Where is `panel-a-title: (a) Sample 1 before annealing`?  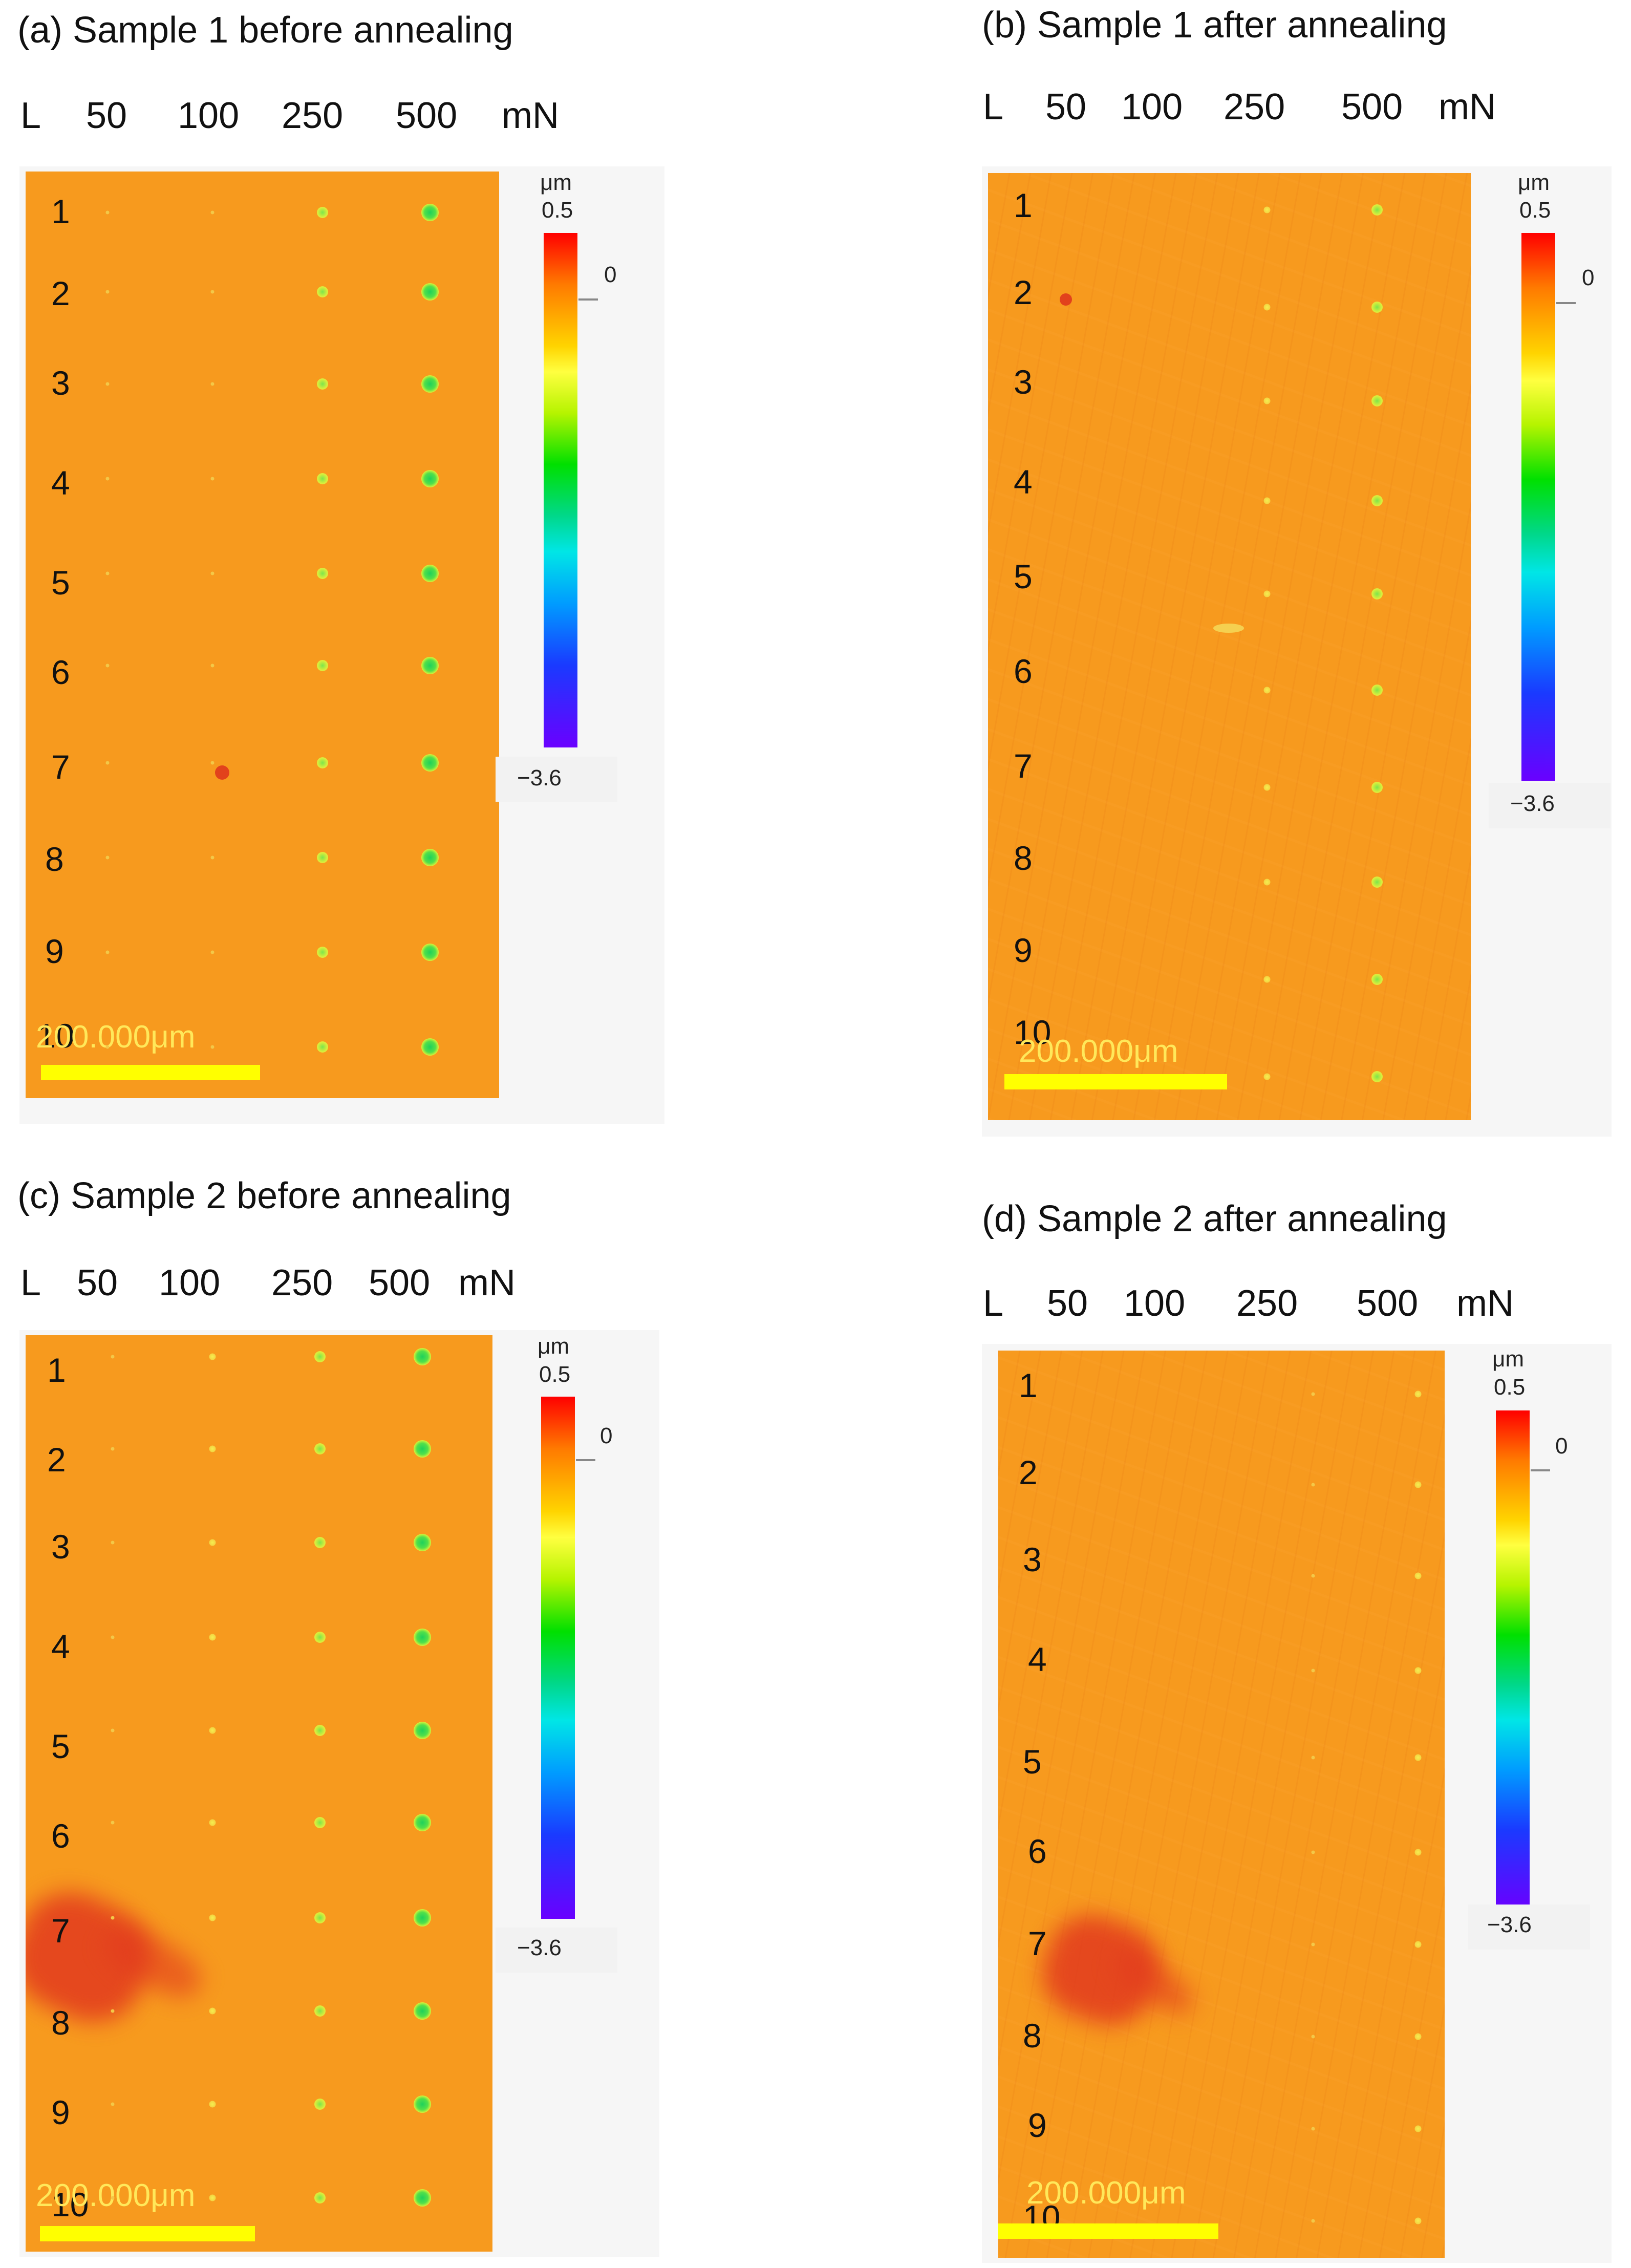
panel-a-title: (a) Sample 1 before annealing is located at coordinates (265, 30).